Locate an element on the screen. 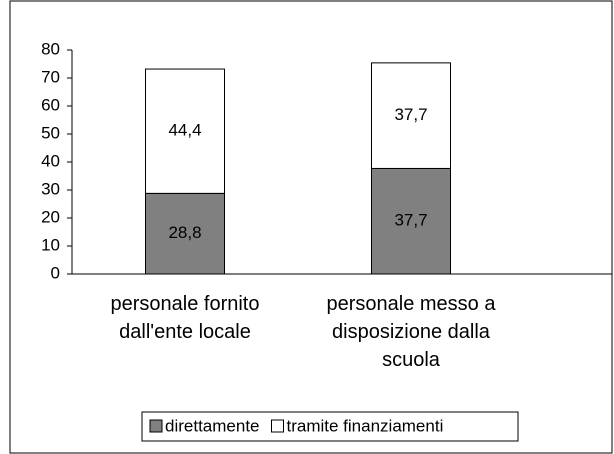 This screenshot has height=454, width=614. legend-box is located at coordinates (330, 426).